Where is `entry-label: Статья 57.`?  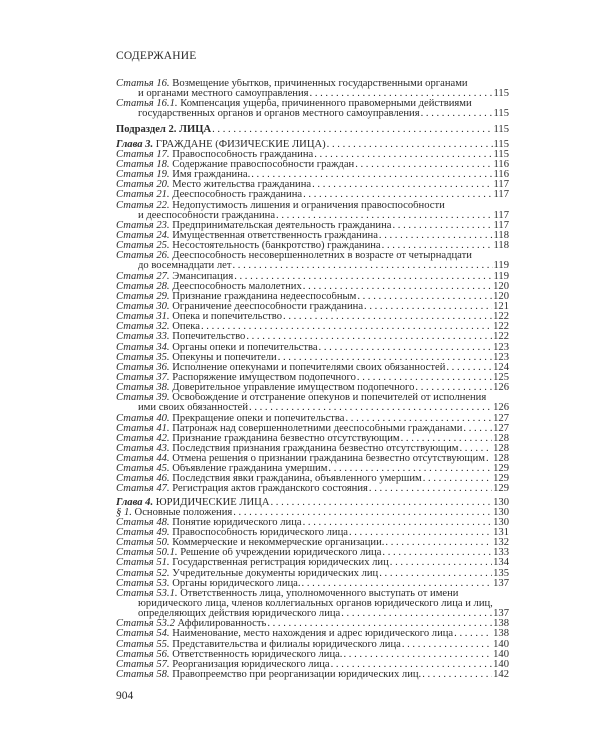
entry-label: Статья 57. is located at coordinates (143, 664).